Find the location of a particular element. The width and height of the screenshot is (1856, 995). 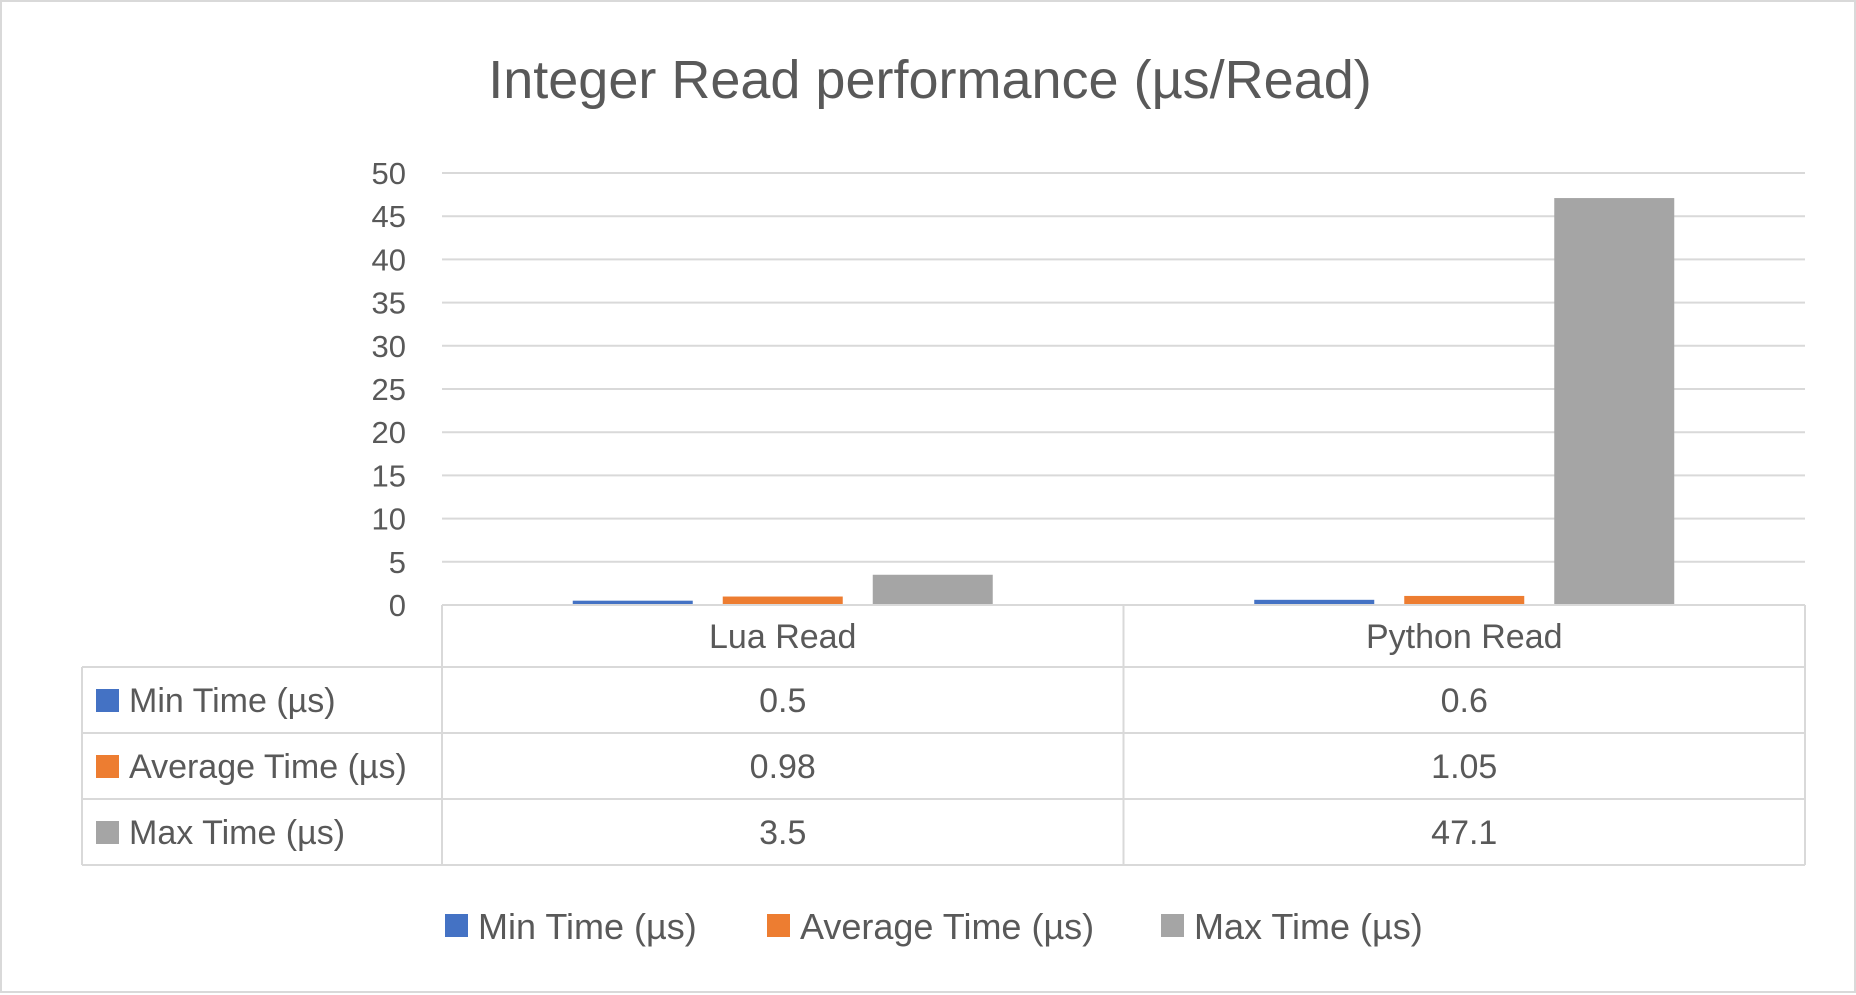

y-tick-label: 15 is located at coordinates (389, 475).